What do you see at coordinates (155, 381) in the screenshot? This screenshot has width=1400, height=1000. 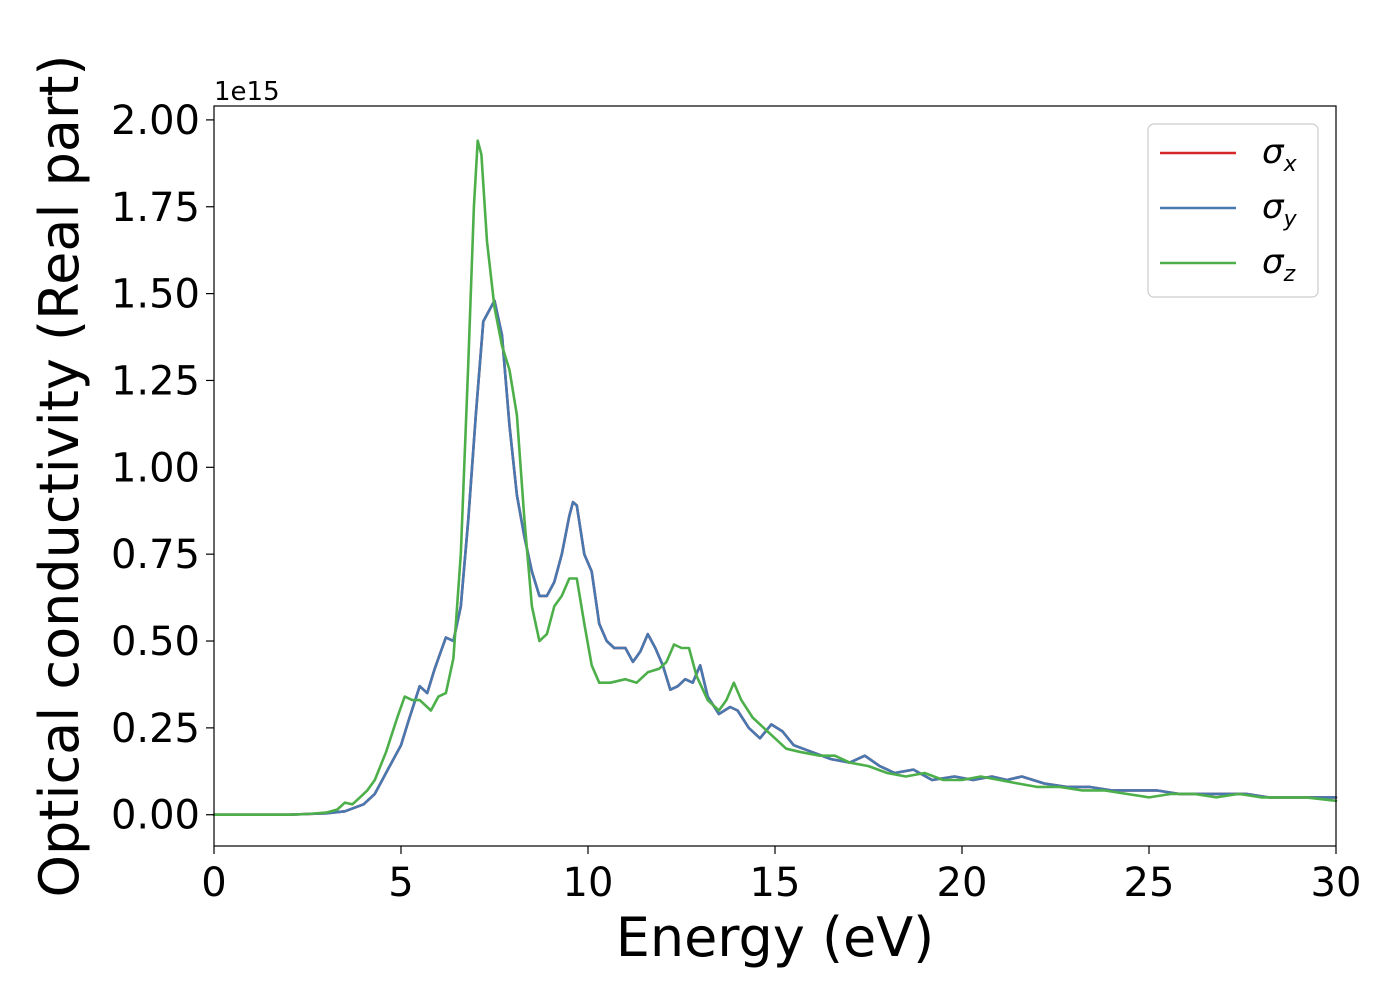 I see `y-tick-label: 1.25` at bounding box center [155, 381].